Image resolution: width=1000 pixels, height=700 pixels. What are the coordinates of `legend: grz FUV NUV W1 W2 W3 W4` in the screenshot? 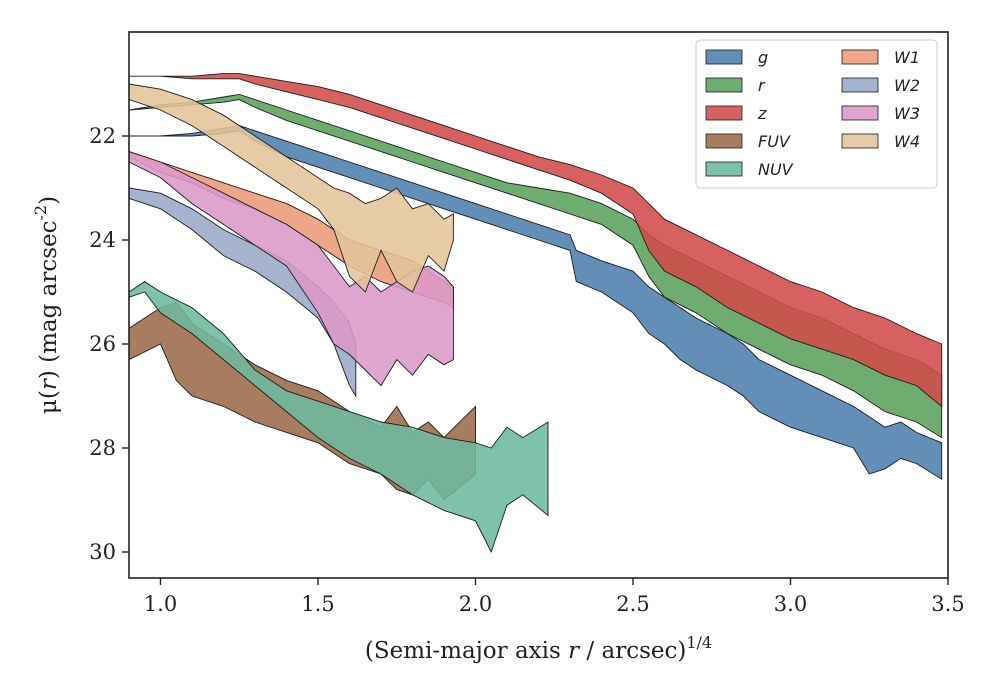 It's located at (816, 114).